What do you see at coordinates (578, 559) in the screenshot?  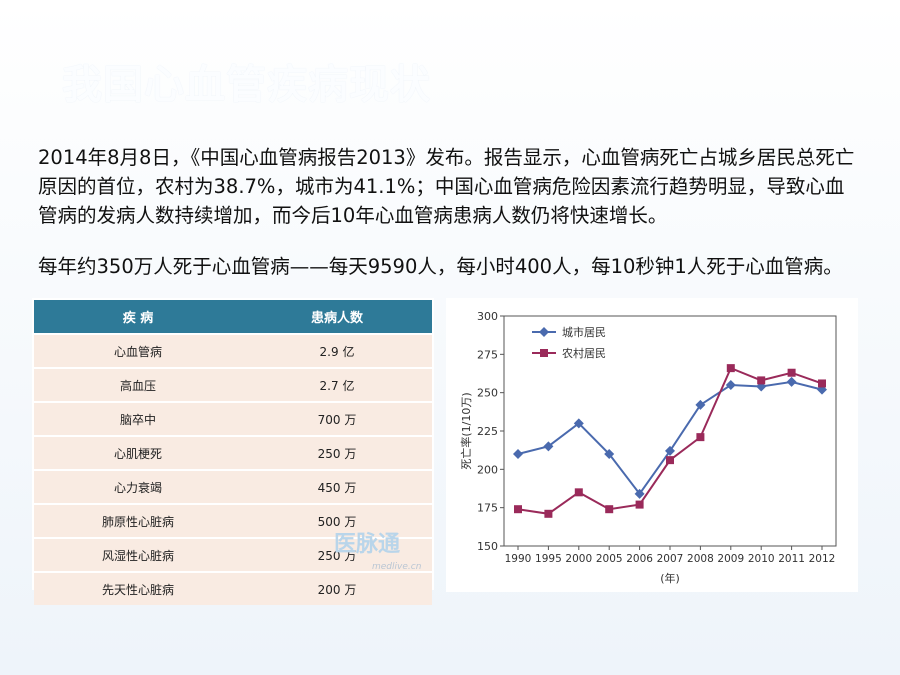 I see `x-tick-label: 2000` at bounding box center [578, 559].